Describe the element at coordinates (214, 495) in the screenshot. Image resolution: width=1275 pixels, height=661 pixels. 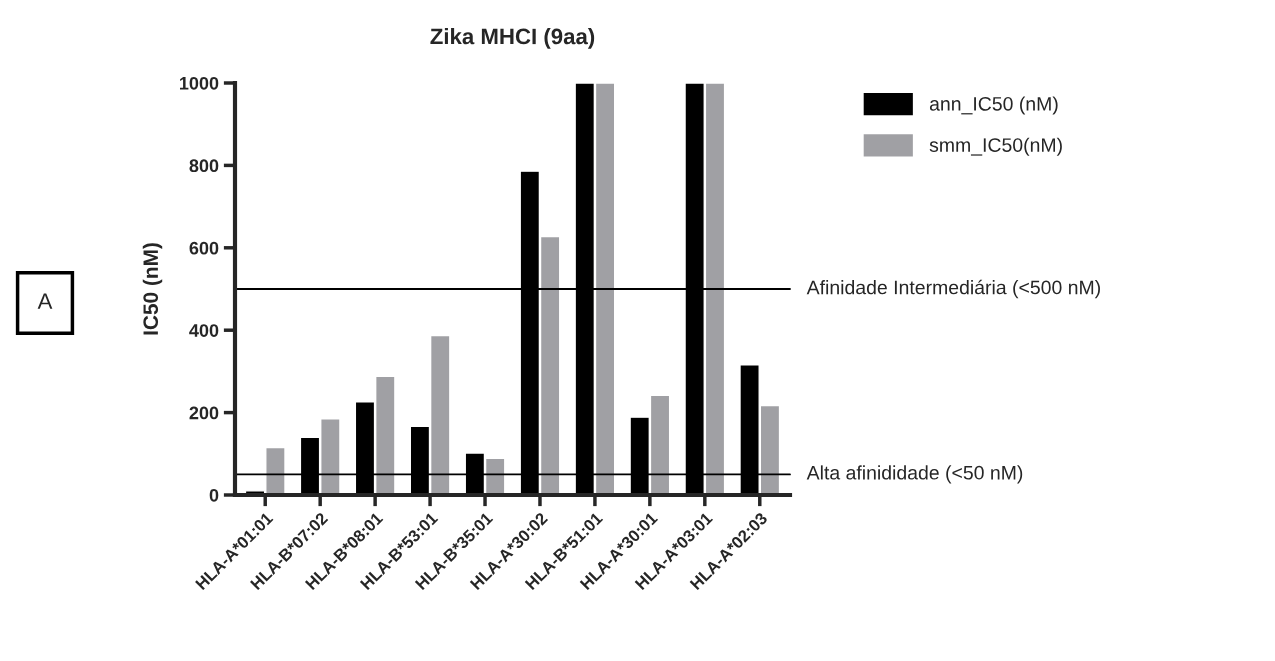
I see `y-tick-label: 0` at that location.